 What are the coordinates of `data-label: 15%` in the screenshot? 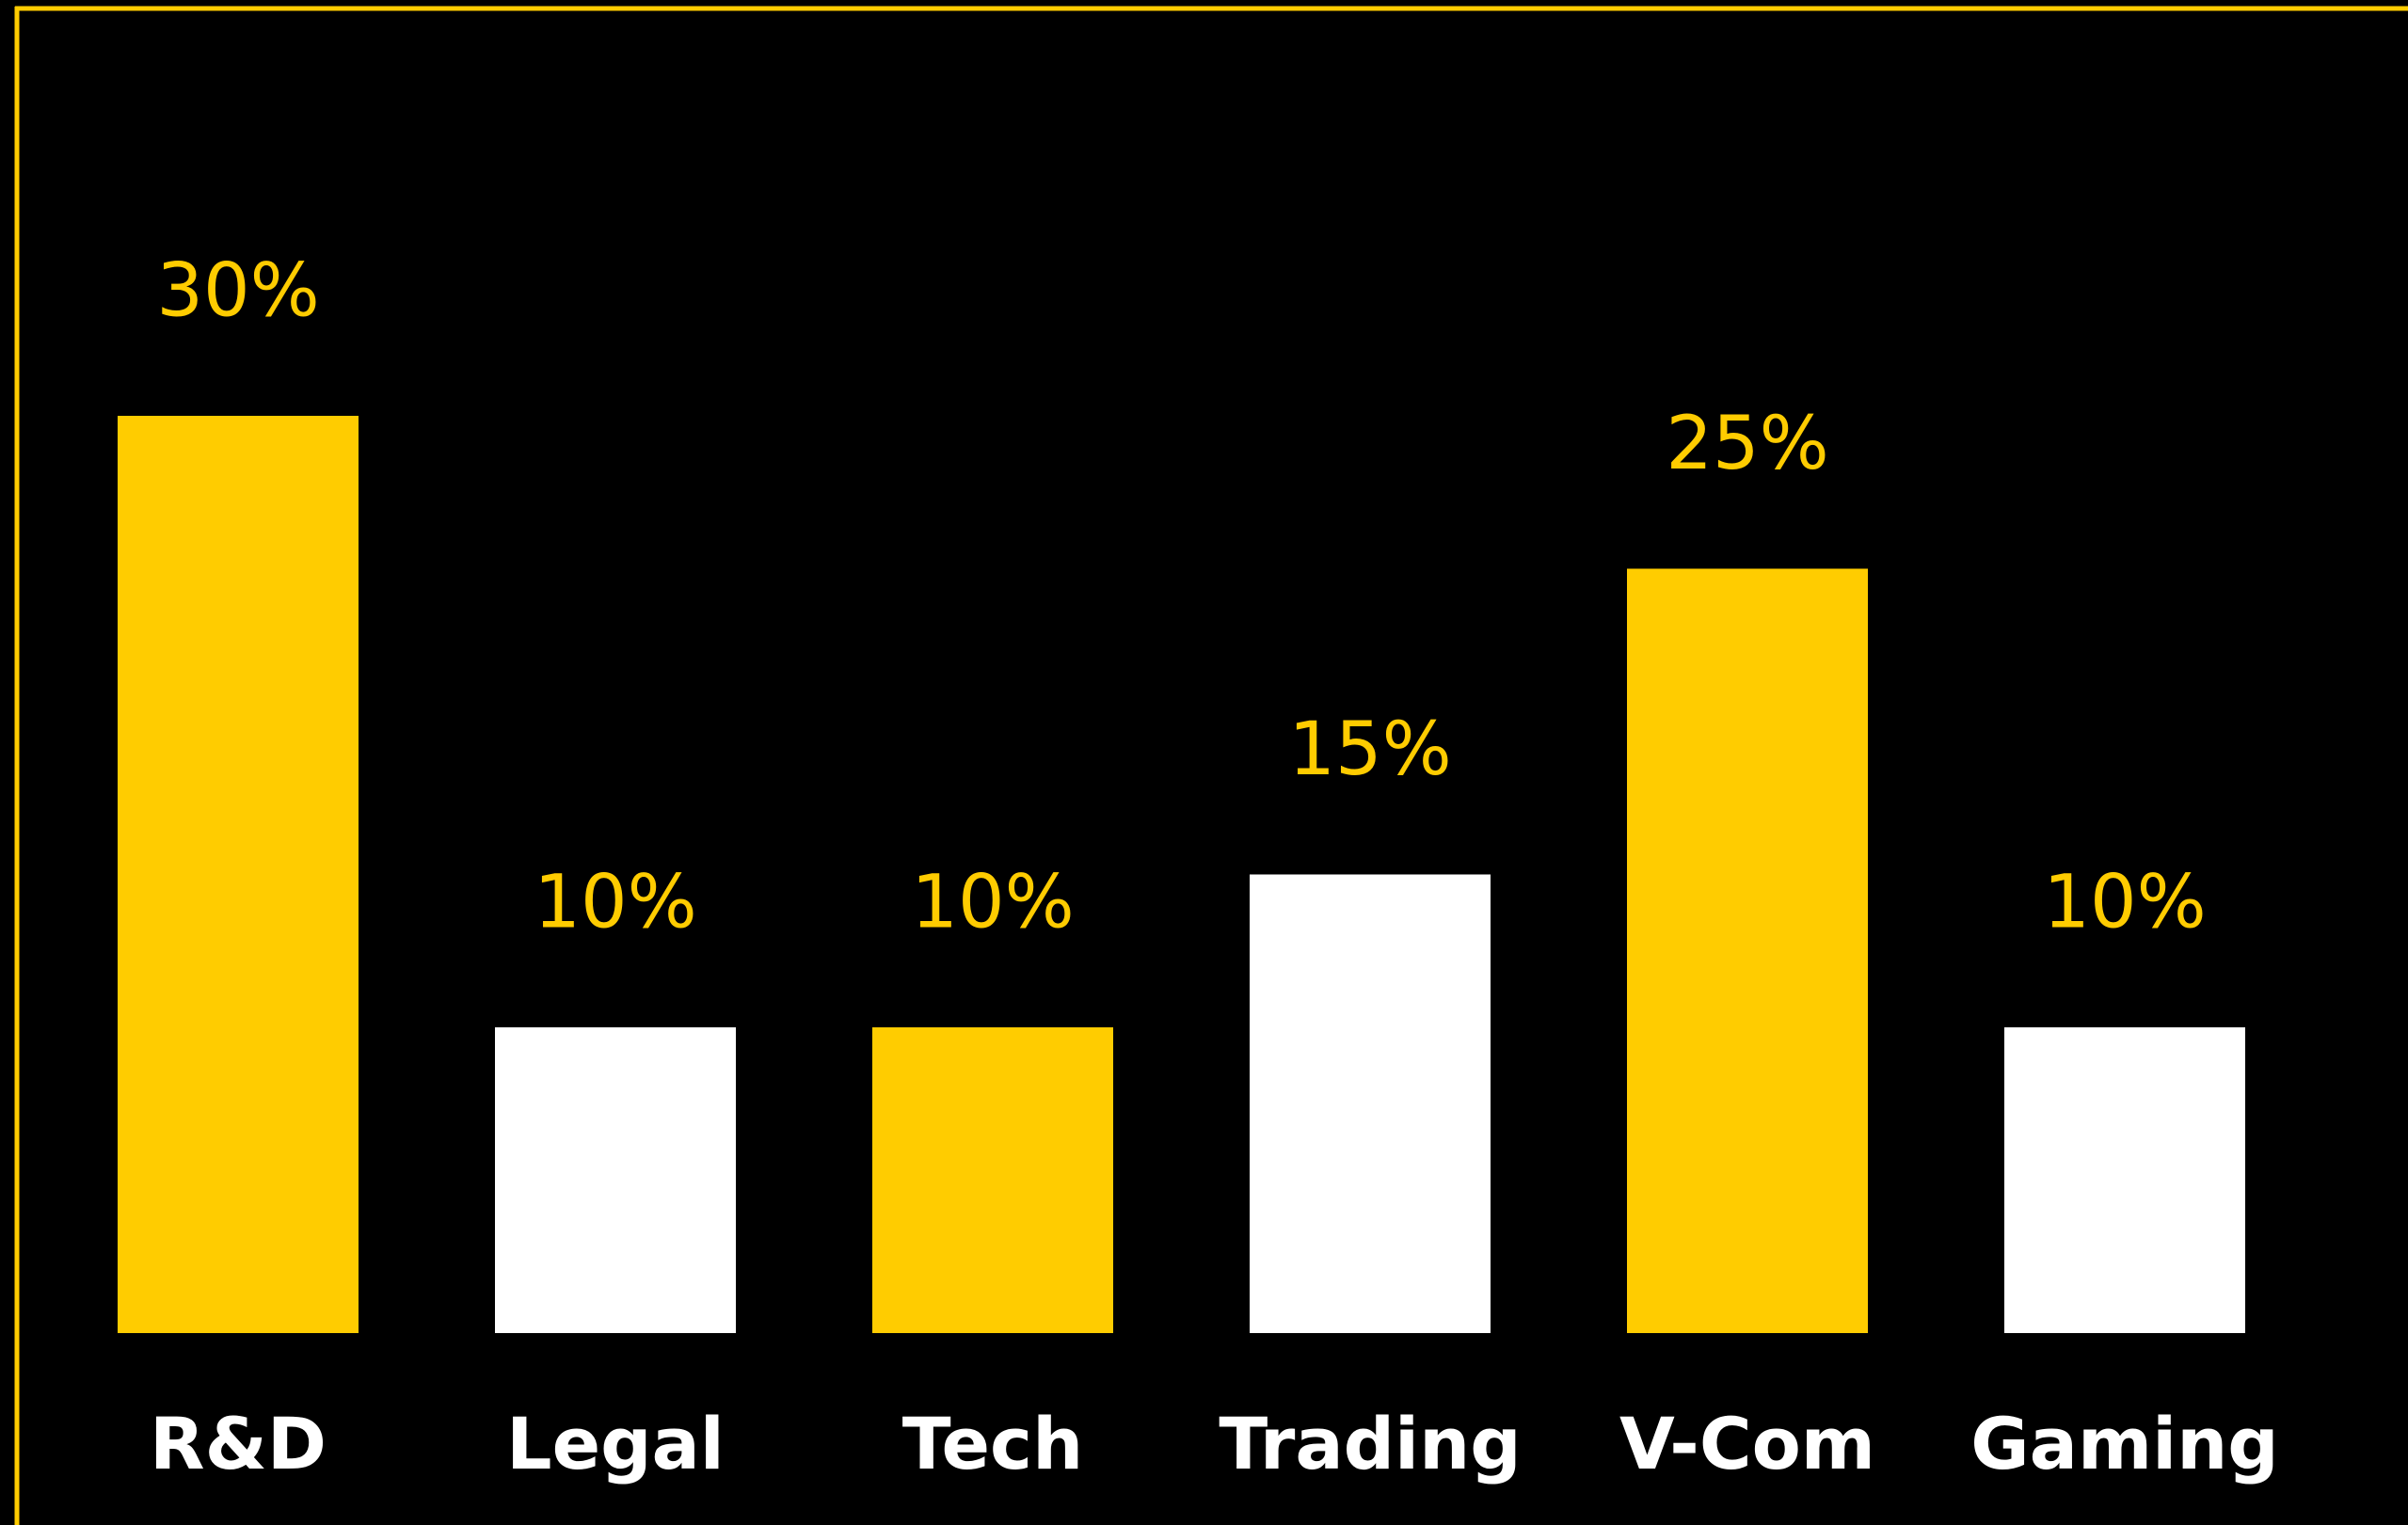 It's located at (1369, 749).